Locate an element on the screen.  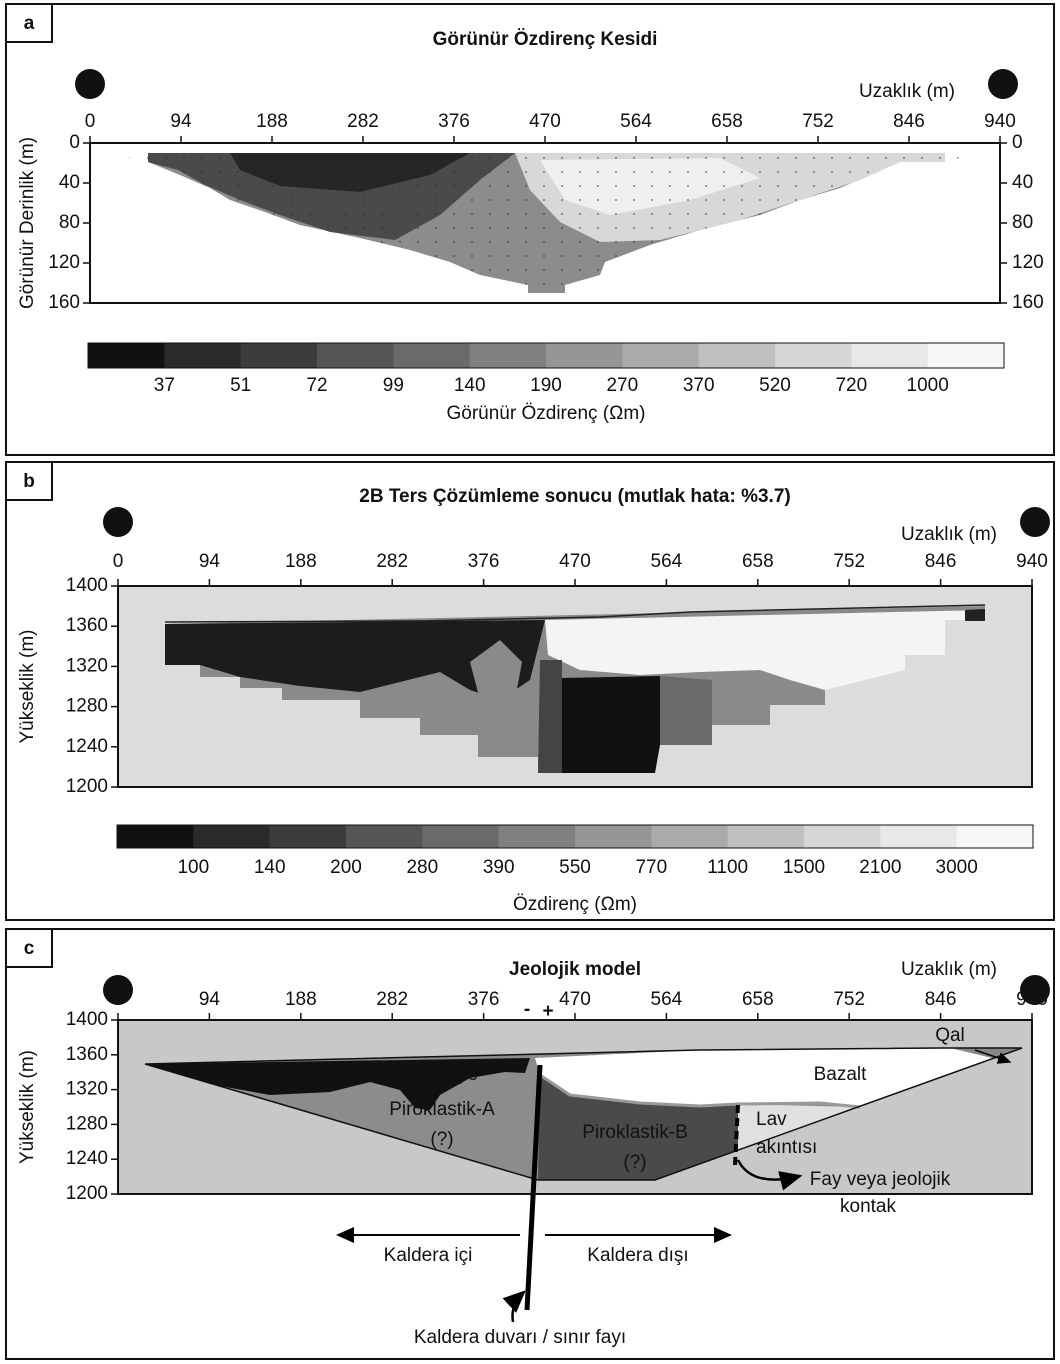
section-b is located at coordinates (575, 686).